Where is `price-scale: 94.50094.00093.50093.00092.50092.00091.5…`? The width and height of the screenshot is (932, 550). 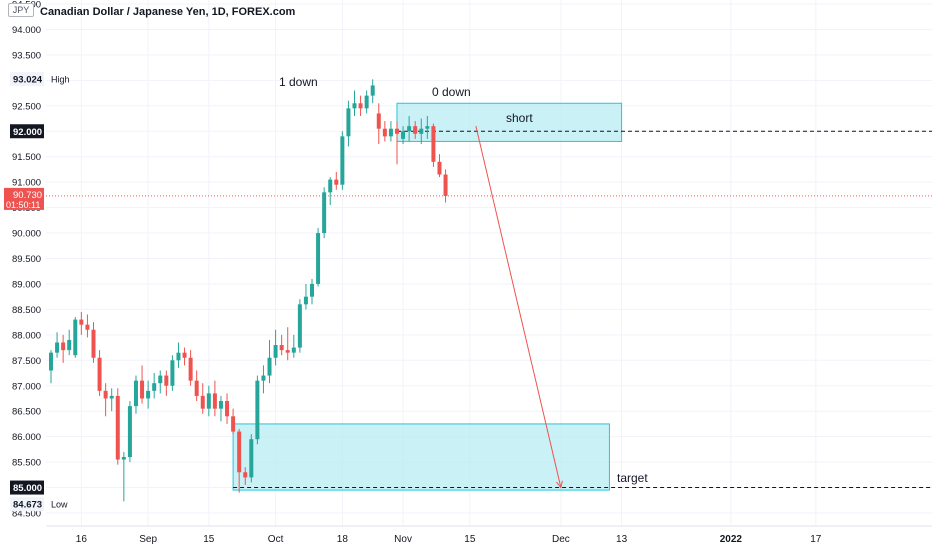
price-scale: 94.50094.00093.50093.00092.50092.00091.5… is located at coordinates (37, 260).